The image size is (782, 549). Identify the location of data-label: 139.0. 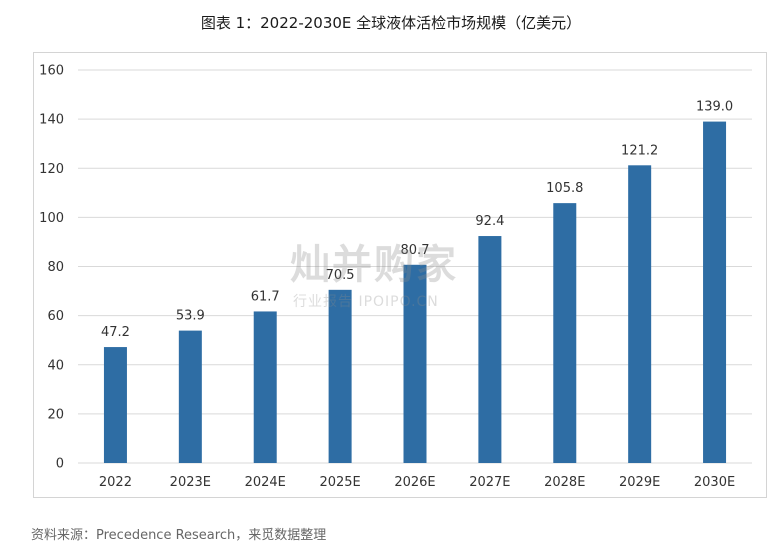
(714, 107).